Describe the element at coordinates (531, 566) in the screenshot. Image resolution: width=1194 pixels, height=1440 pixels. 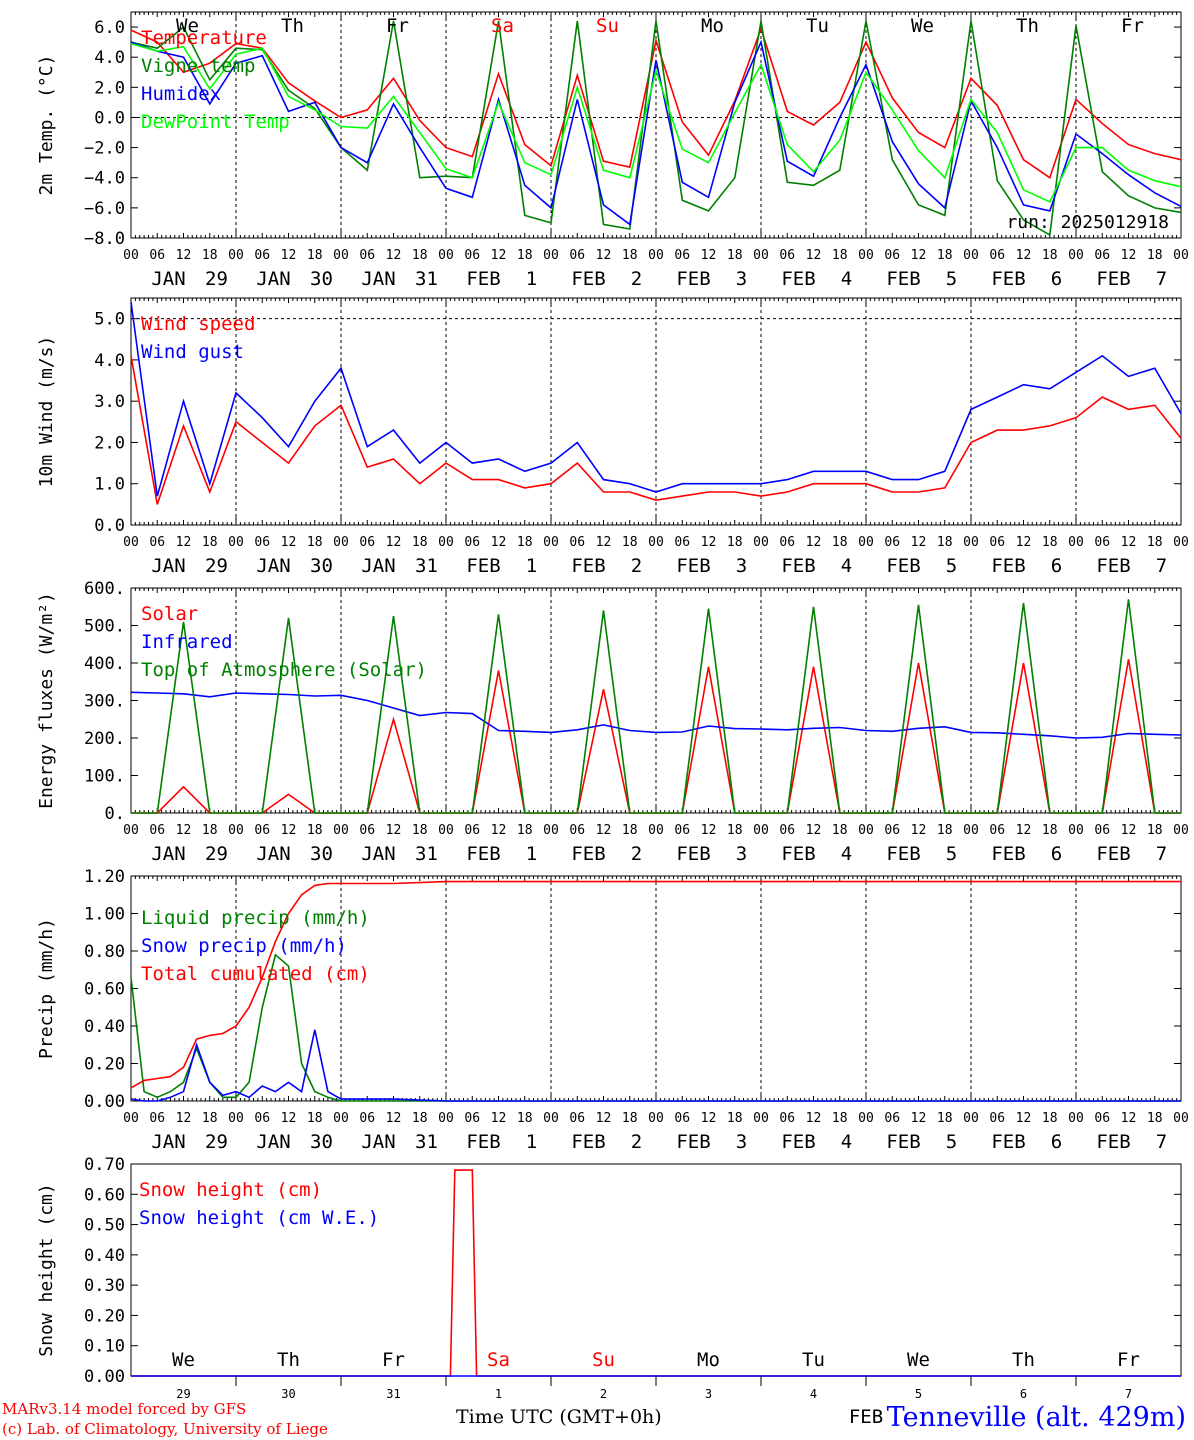
I see `day-label: 1` at that location.